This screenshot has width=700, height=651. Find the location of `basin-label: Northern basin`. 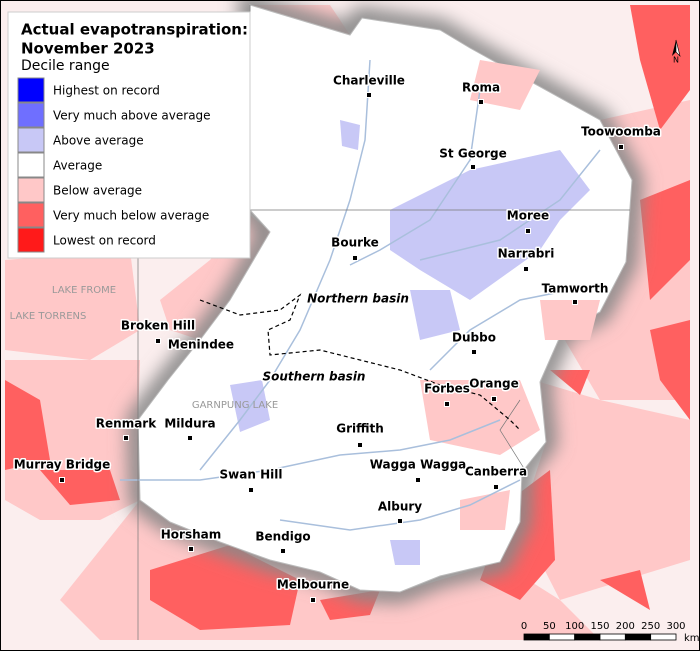

basin-label: Northern basin is located at coordinates (358, 299).